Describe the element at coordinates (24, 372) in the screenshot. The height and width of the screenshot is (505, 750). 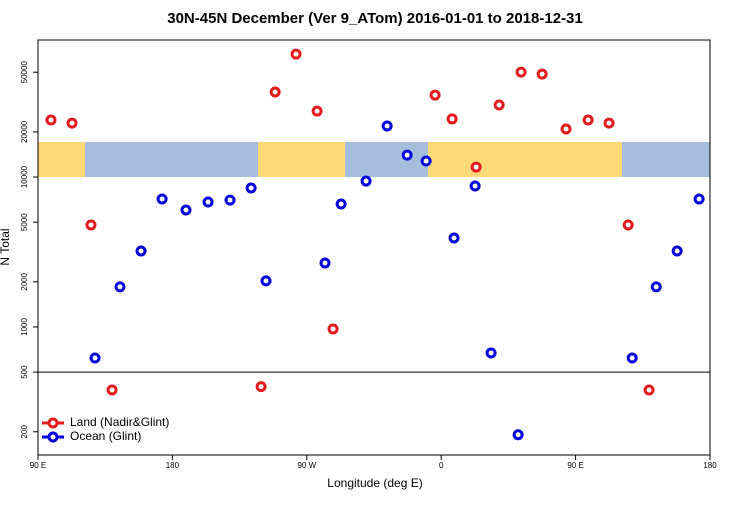
I see `y-tick-label: 500` at that location.